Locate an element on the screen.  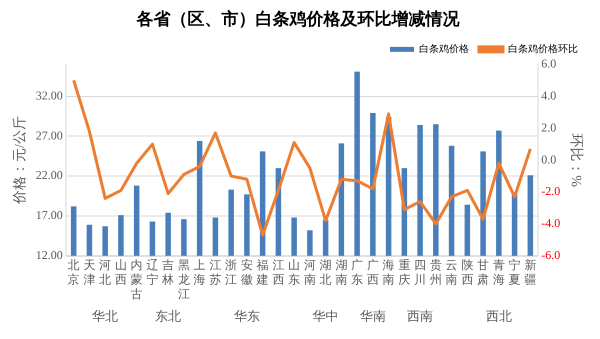
chart-title: 各省（区、市）白条鸡价格及环比增减情况 is located at coordinates (298, 19).